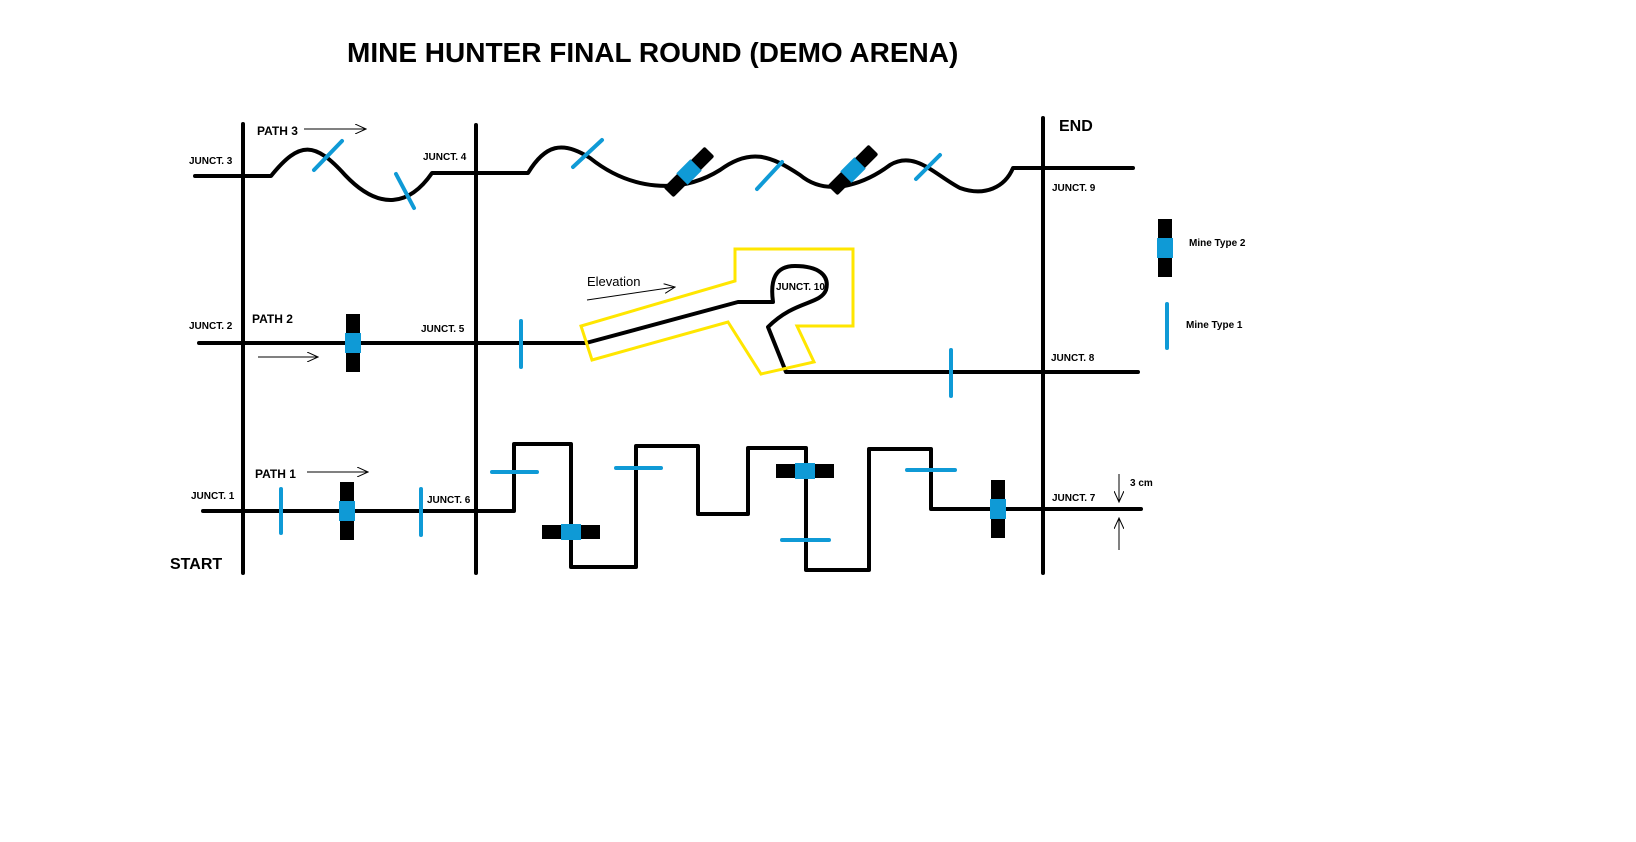  I want to click on legend-mine-type-1-label: Mine Type 1, so click(1214, 325).